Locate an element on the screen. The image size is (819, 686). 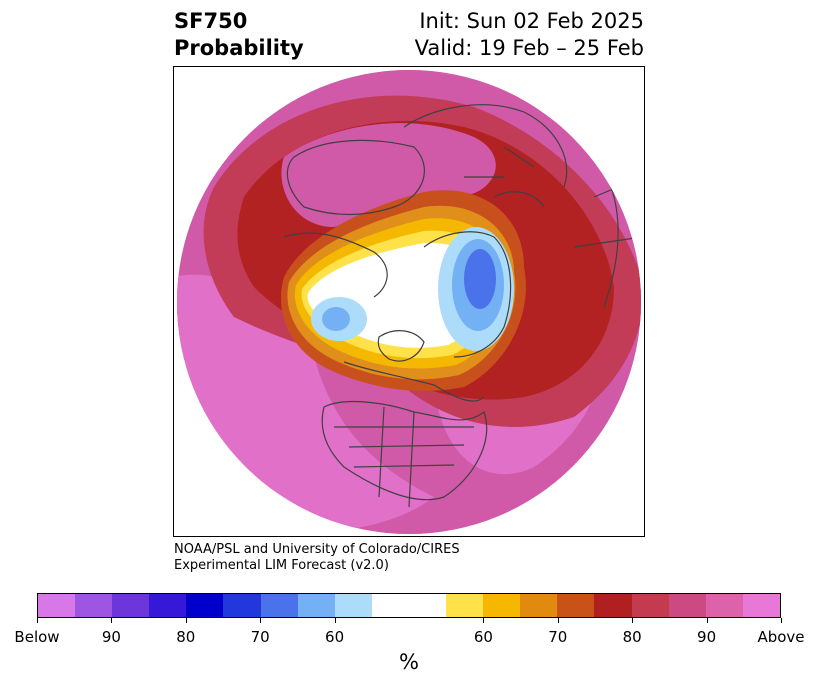
colorbar is located at coordinates (409, 605).